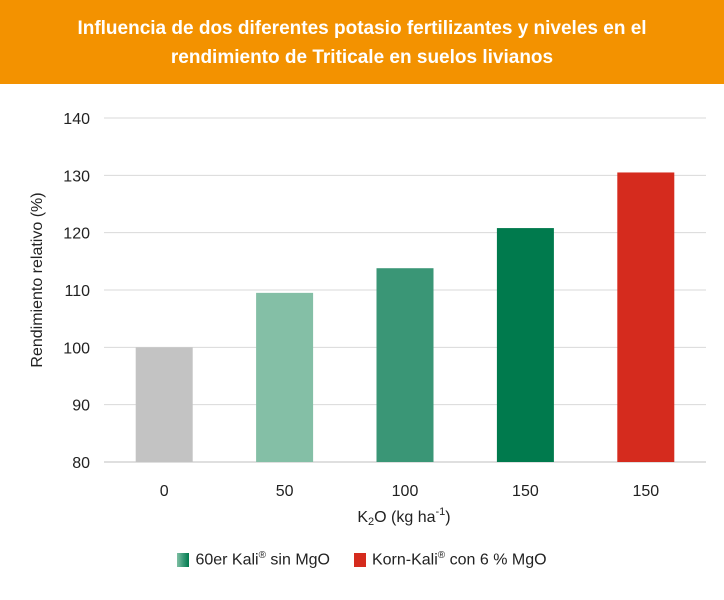  What do you see at coordinates (403, 517) in the screenshot?
I see `x-axis-label: K2O (kg ha-1)` at bounding box center [403, 517].